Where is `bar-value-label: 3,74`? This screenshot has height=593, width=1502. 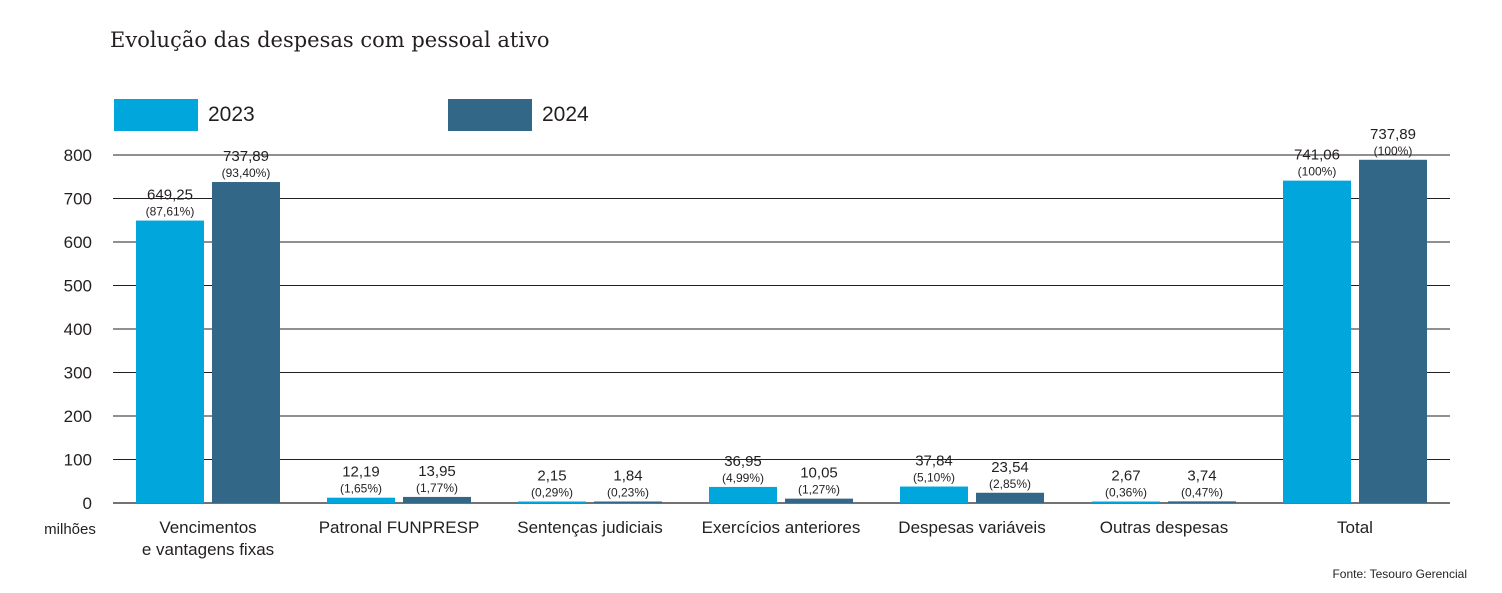
bar-value-label: 3,74 is located at coordinates (1201, 475).